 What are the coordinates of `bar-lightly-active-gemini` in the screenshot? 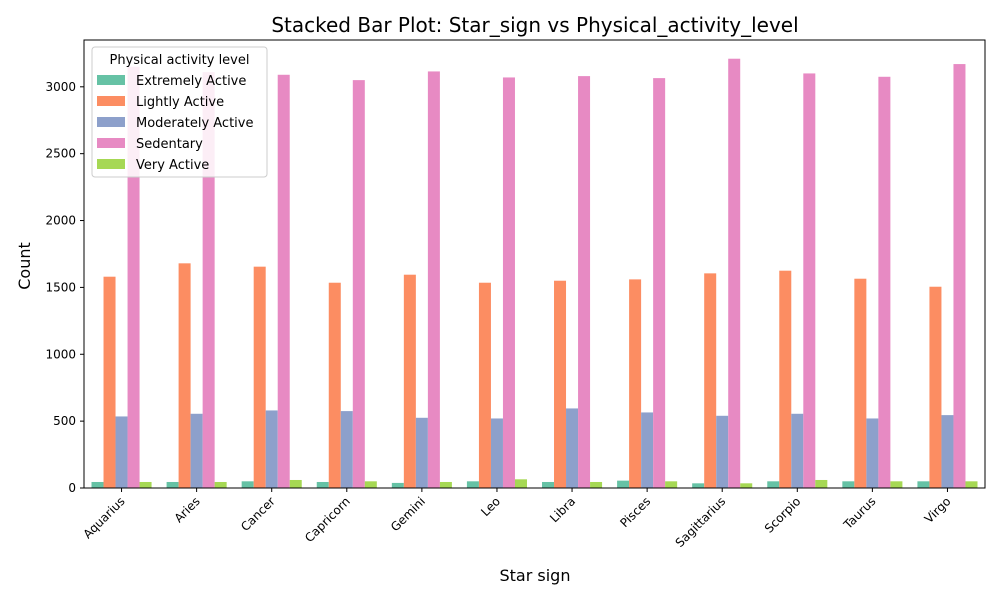 It's located at (409, 381).